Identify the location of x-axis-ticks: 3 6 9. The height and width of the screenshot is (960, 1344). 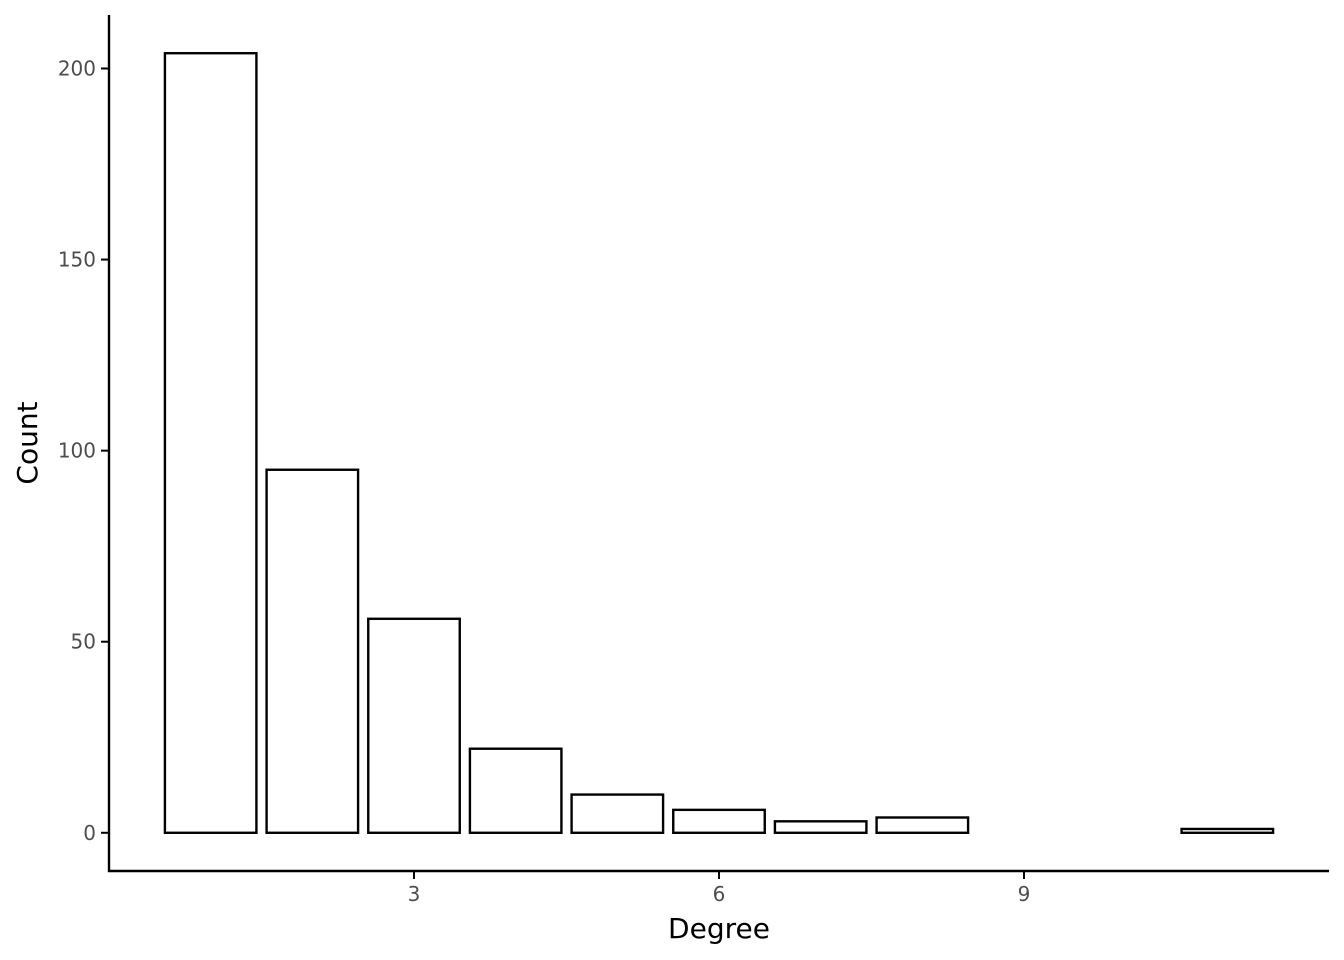
(719, 888).